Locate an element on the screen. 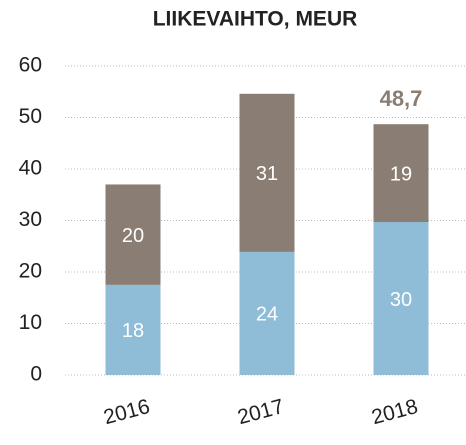  x-tick-label: 2016 is located at coordinates (126, 412).